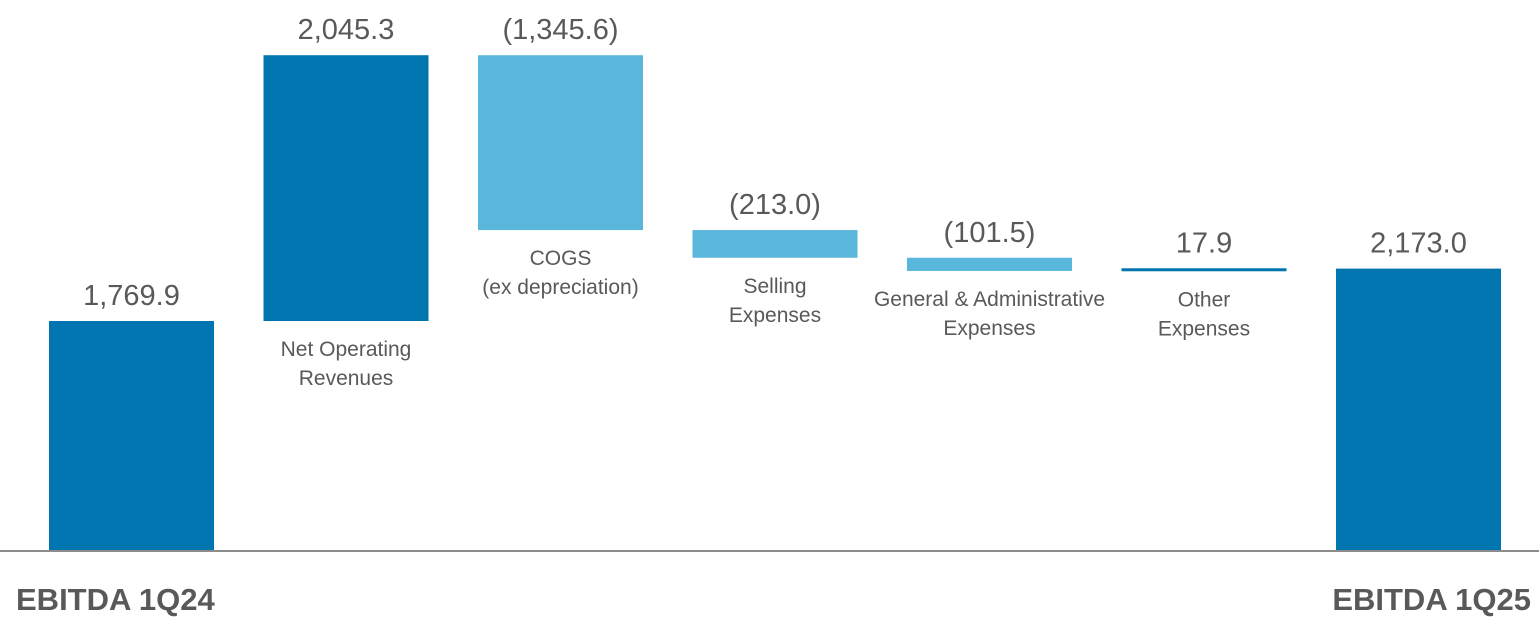  What do you see at coordinates (131, 296) in the screenshot?
I see `value-label-1: 1,769.9` at bounding box center [131, 296].